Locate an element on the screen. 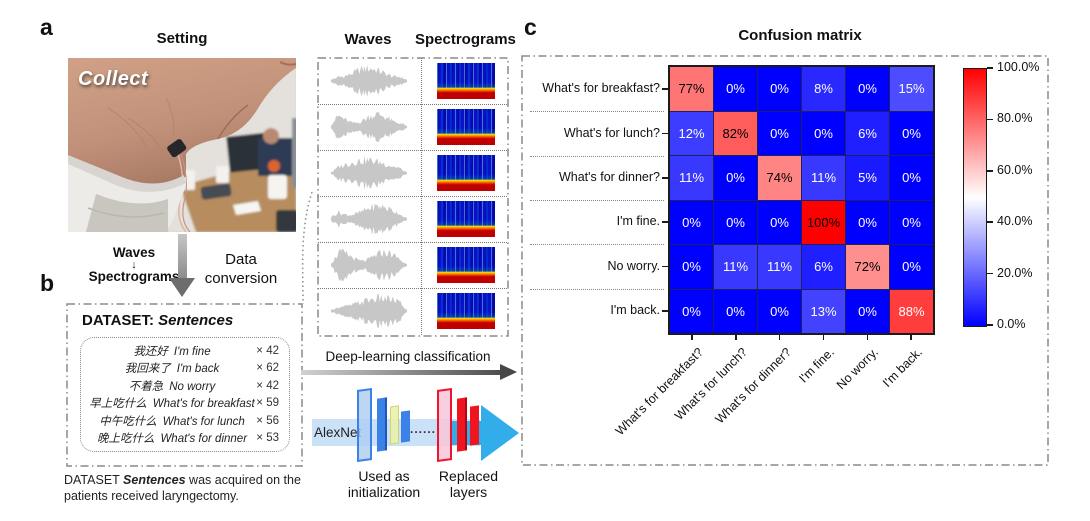  matrix-cell: 88% is located at coordinates (911, 311).